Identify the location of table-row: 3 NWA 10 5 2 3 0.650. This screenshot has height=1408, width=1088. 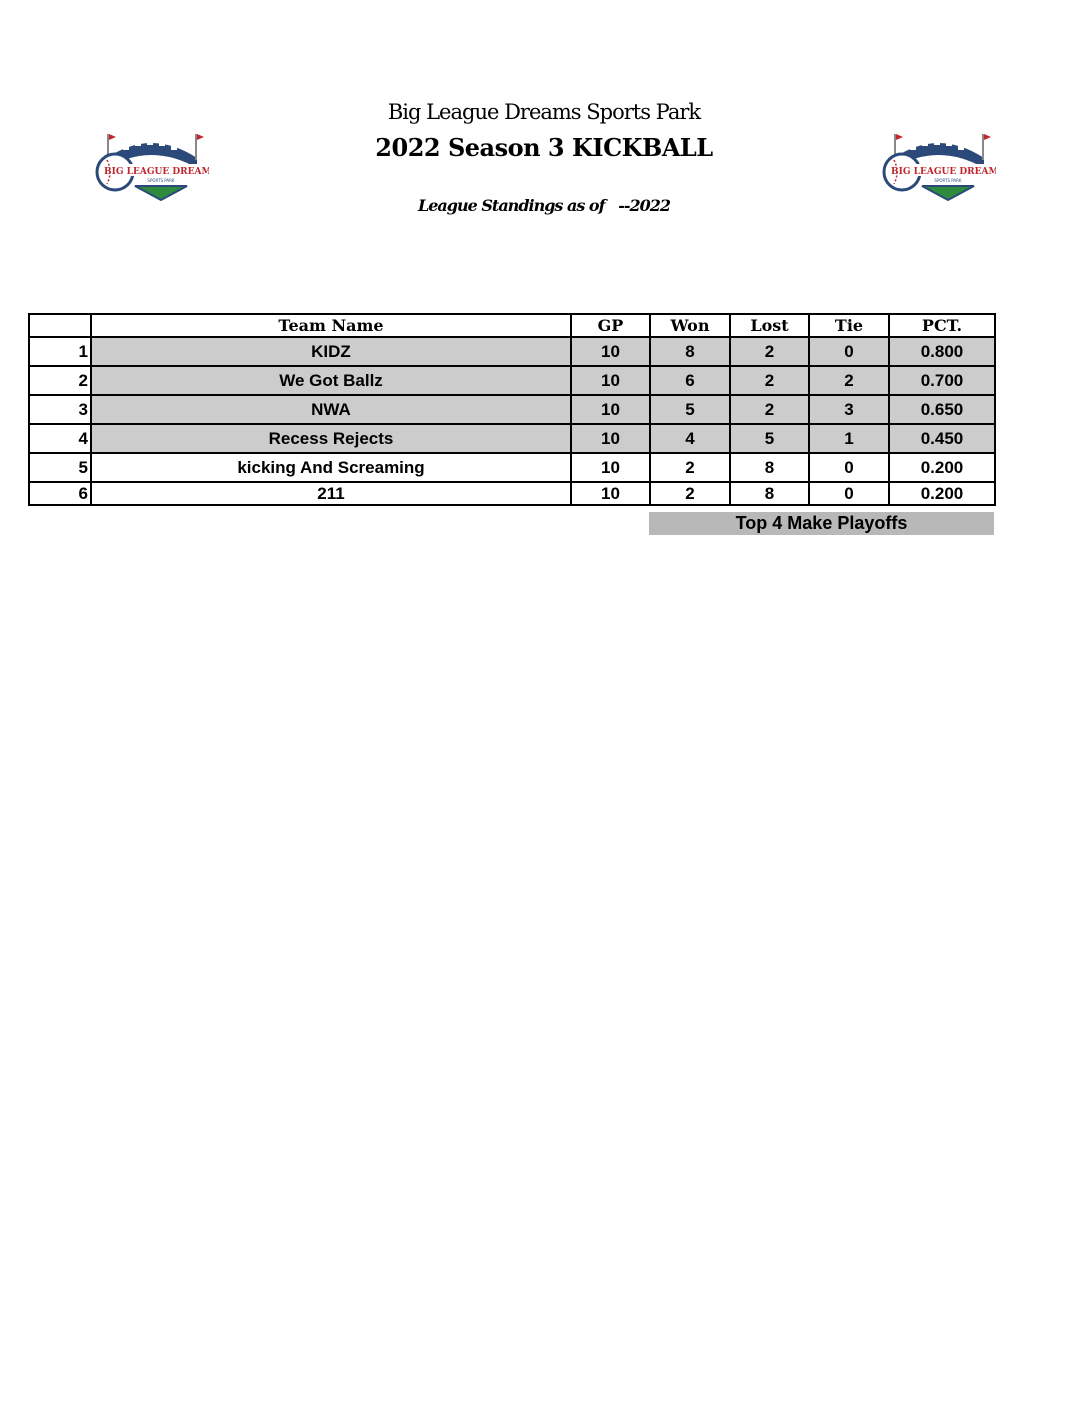
(512, 409).